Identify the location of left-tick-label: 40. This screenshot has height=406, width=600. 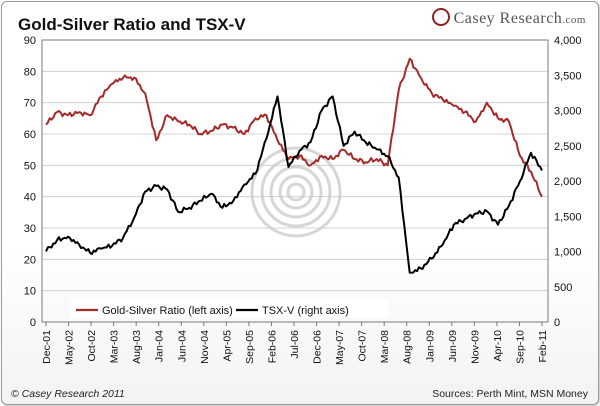
(30, 198).